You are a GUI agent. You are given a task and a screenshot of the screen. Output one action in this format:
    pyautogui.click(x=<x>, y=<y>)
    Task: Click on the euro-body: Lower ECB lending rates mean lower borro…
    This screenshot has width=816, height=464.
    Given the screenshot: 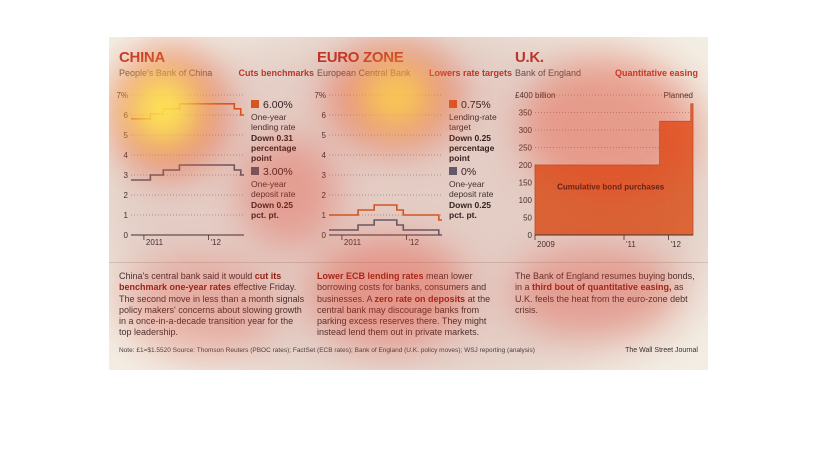 What is the action you would take?
    pyautogui.click(x=410, y=305)
    